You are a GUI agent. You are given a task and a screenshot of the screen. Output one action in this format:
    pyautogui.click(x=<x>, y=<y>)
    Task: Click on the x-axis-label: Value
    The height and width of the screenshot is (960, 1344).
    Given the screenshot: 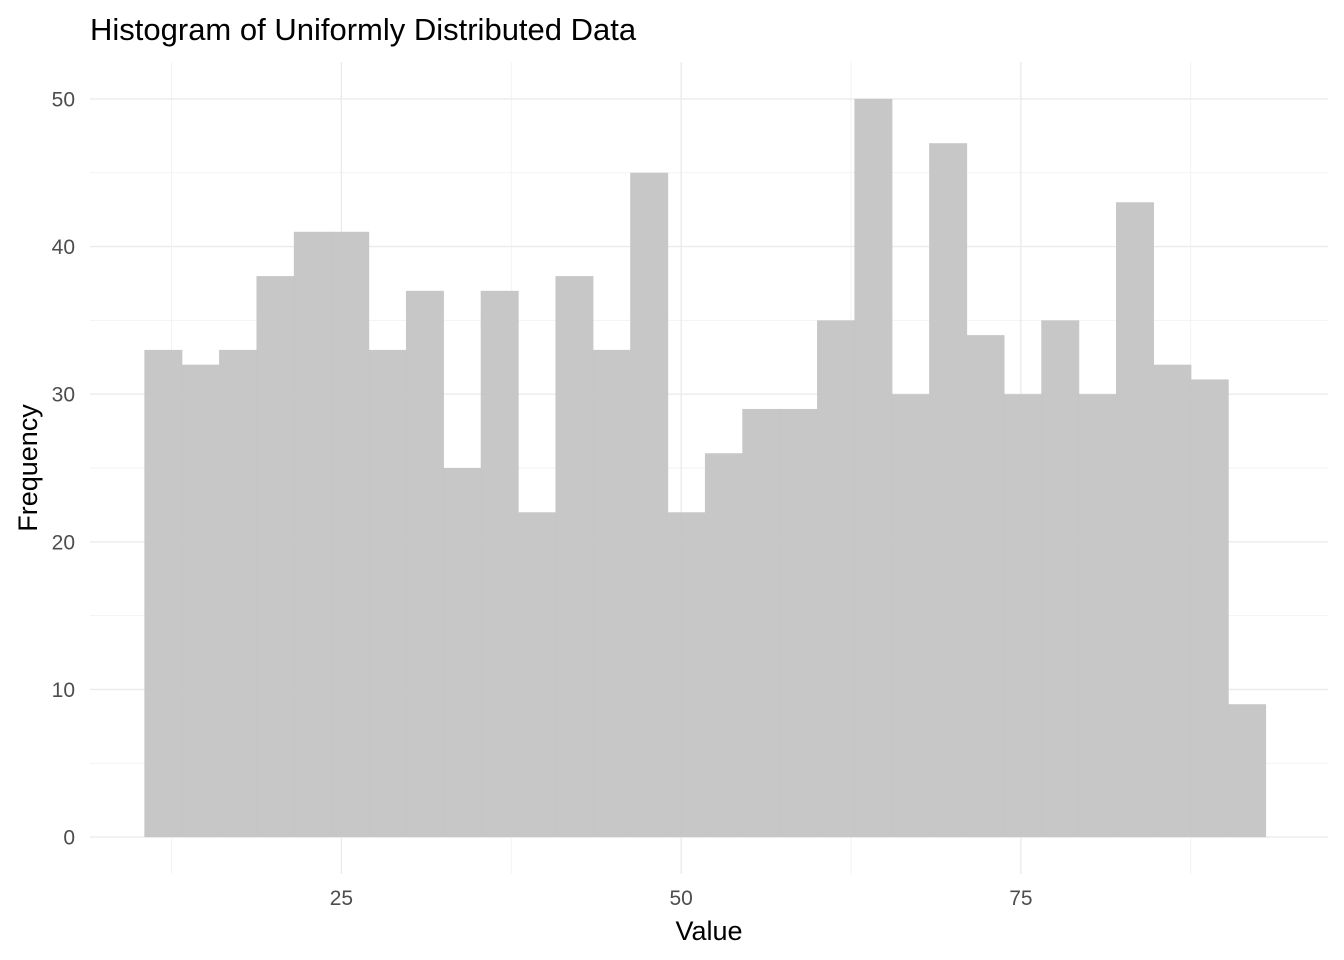 What is the action you would take?
    pyautogui.click(x=708, y=931)
    